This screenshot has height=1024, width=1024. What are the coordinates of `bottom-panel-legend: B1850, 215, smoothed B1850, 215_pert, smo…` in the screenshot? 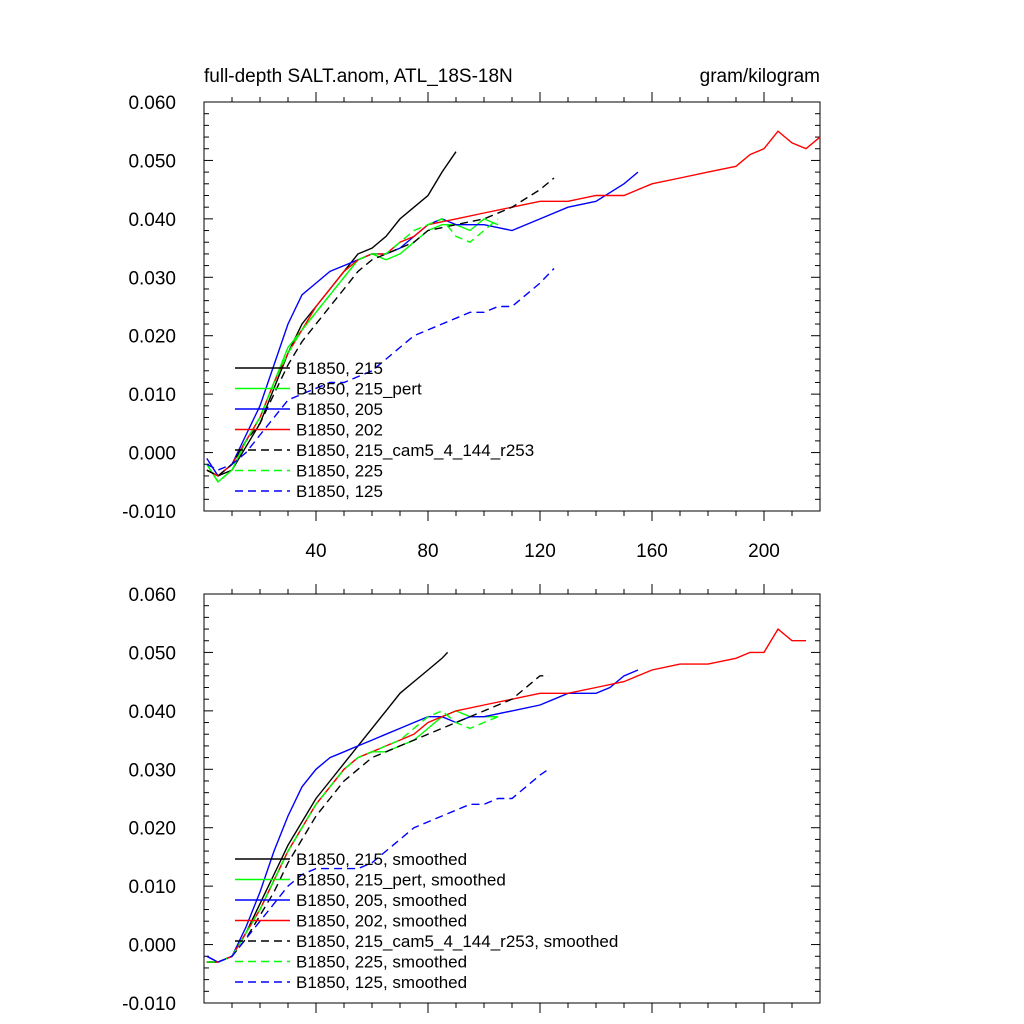 It's located at (426, 921).